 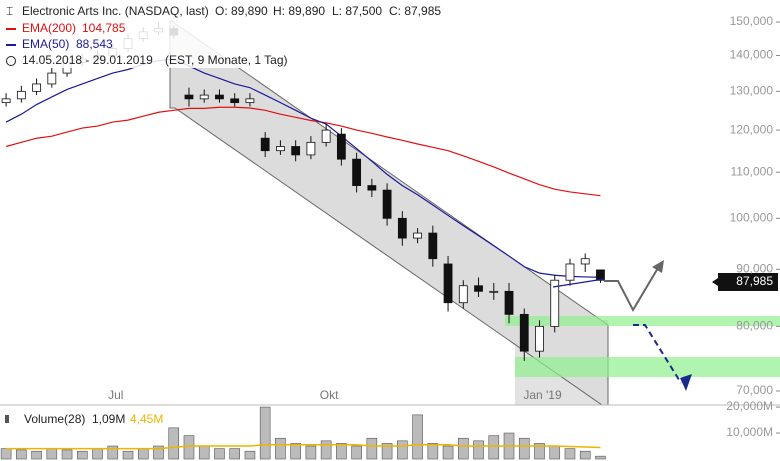 What do you see at coordinates (715, 282) in the screenshot?
I see `price-tag-pointer` at bounding box center [715, 282].